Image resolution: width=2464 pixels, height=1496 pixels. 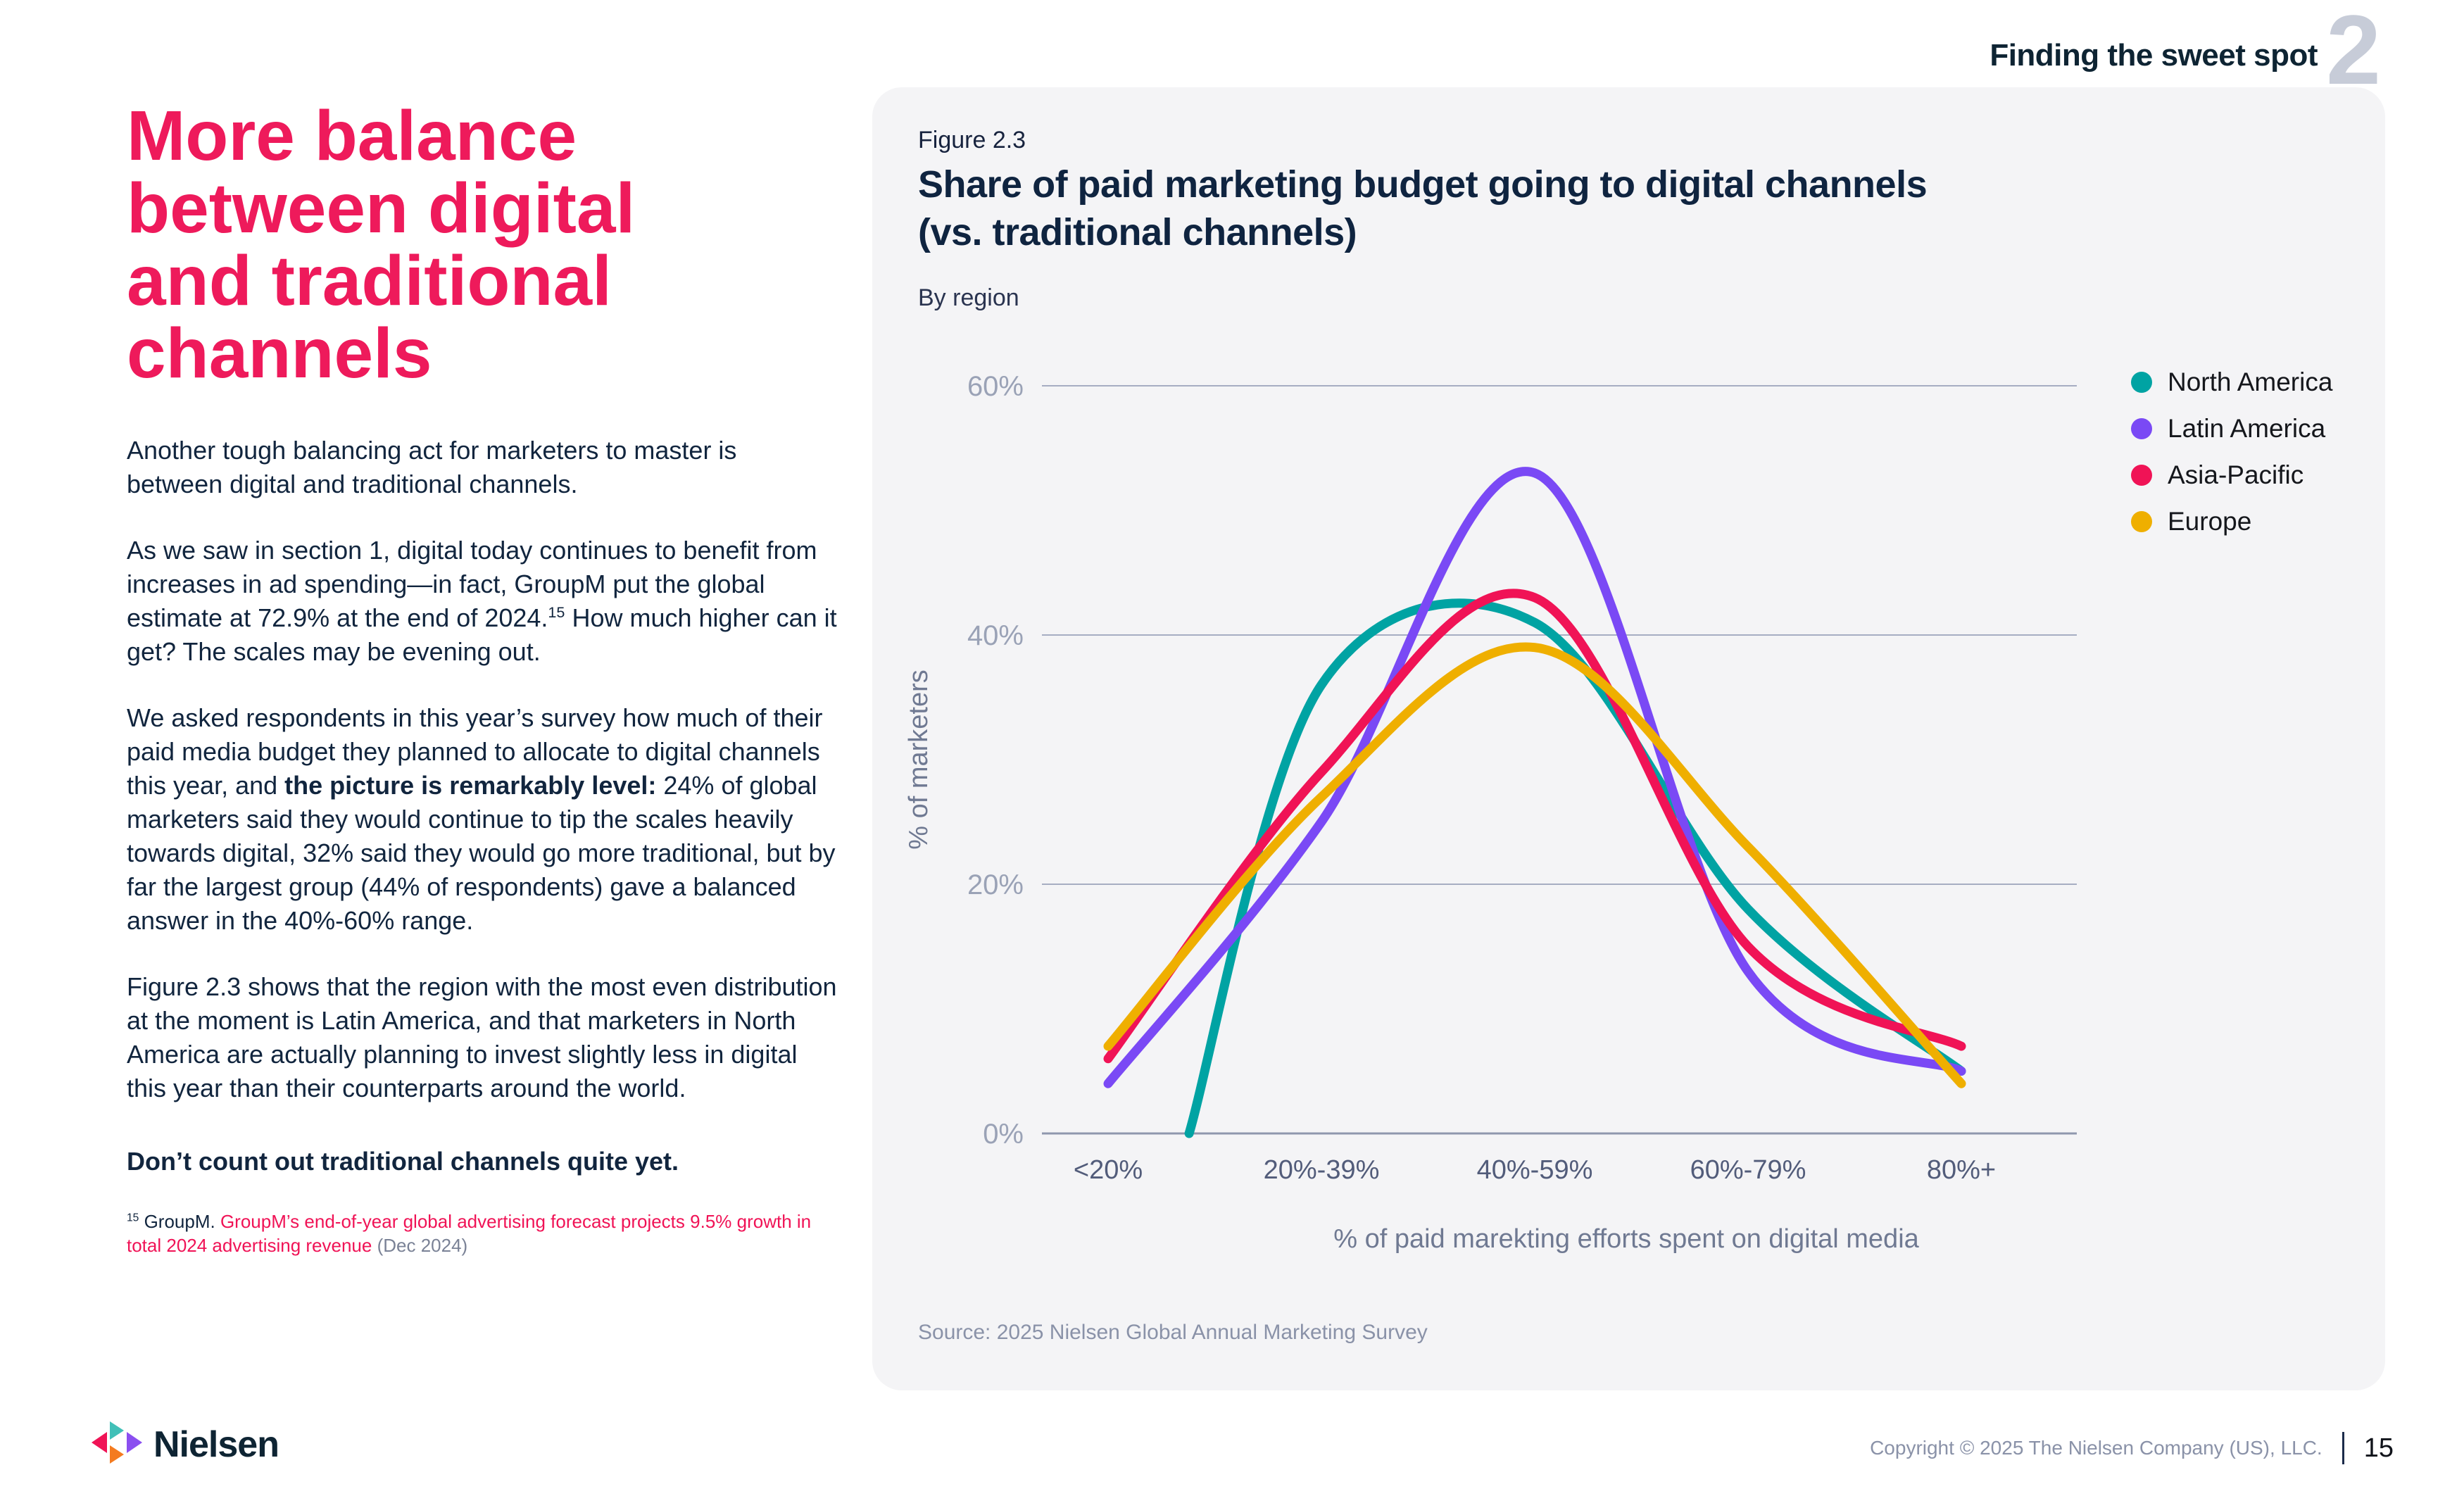 What do you see at coordinates (2154, 55) in the screenshot?
I see `section-title: Finding the sweet spot` at bounding box center [2154, 55].